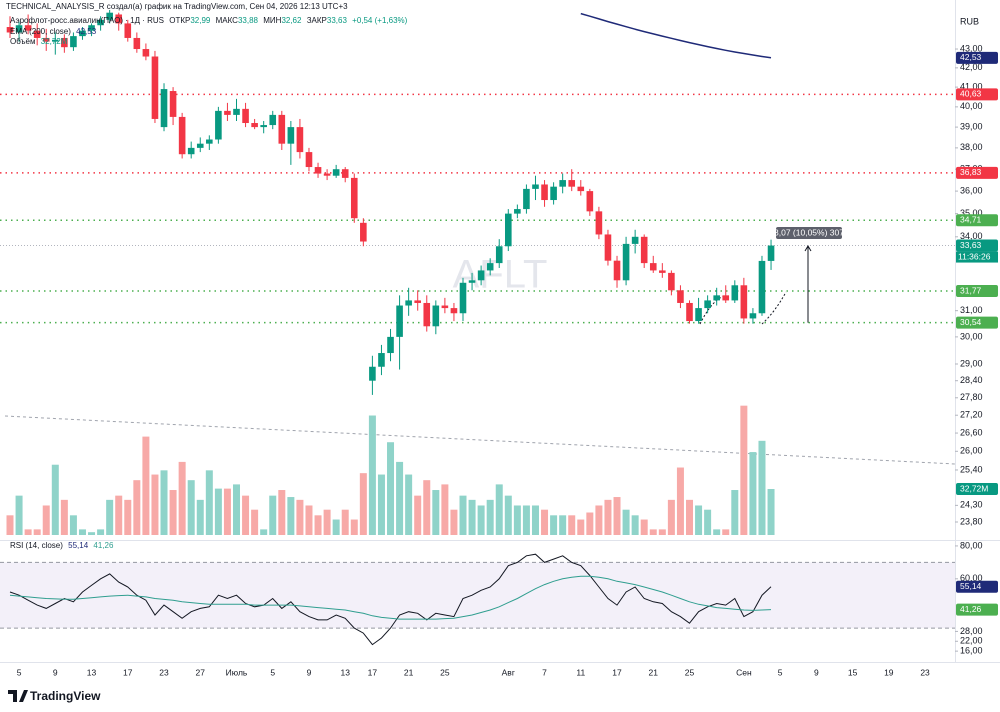  What do you see at coordinates (676, 35) in the screenshot?
I see `ema-line` at bounding box center [676, 35].